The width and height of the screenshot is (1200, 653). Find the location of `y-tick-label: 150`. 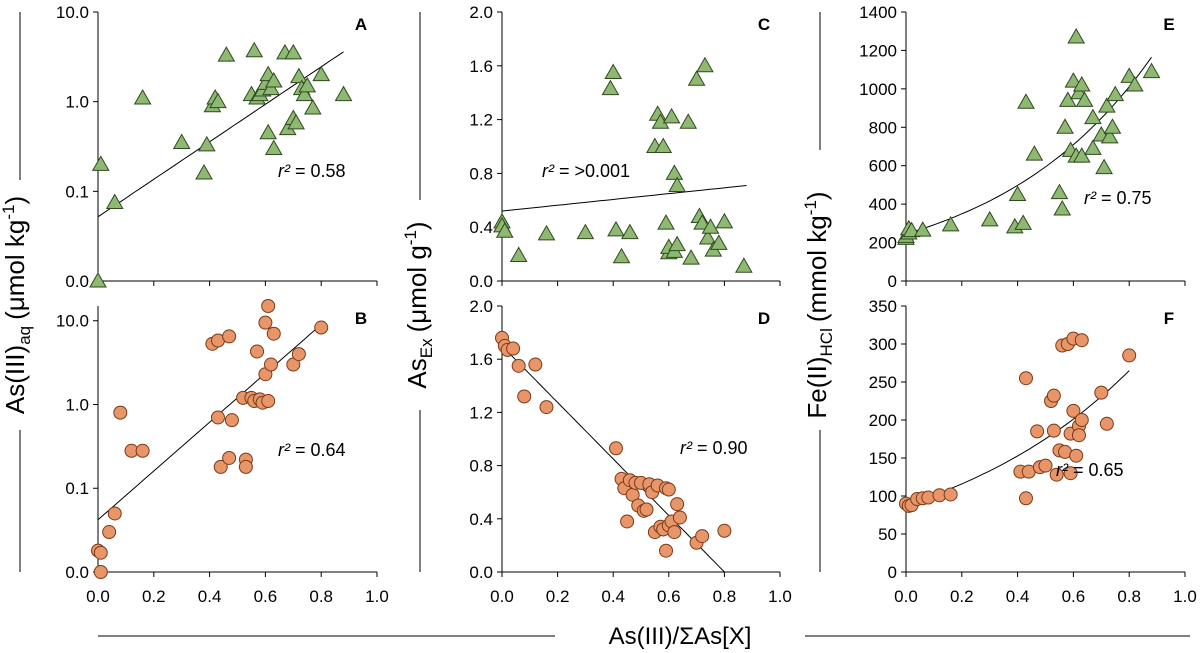

y-tick-label: 150 is located at coordinates (883, 458).